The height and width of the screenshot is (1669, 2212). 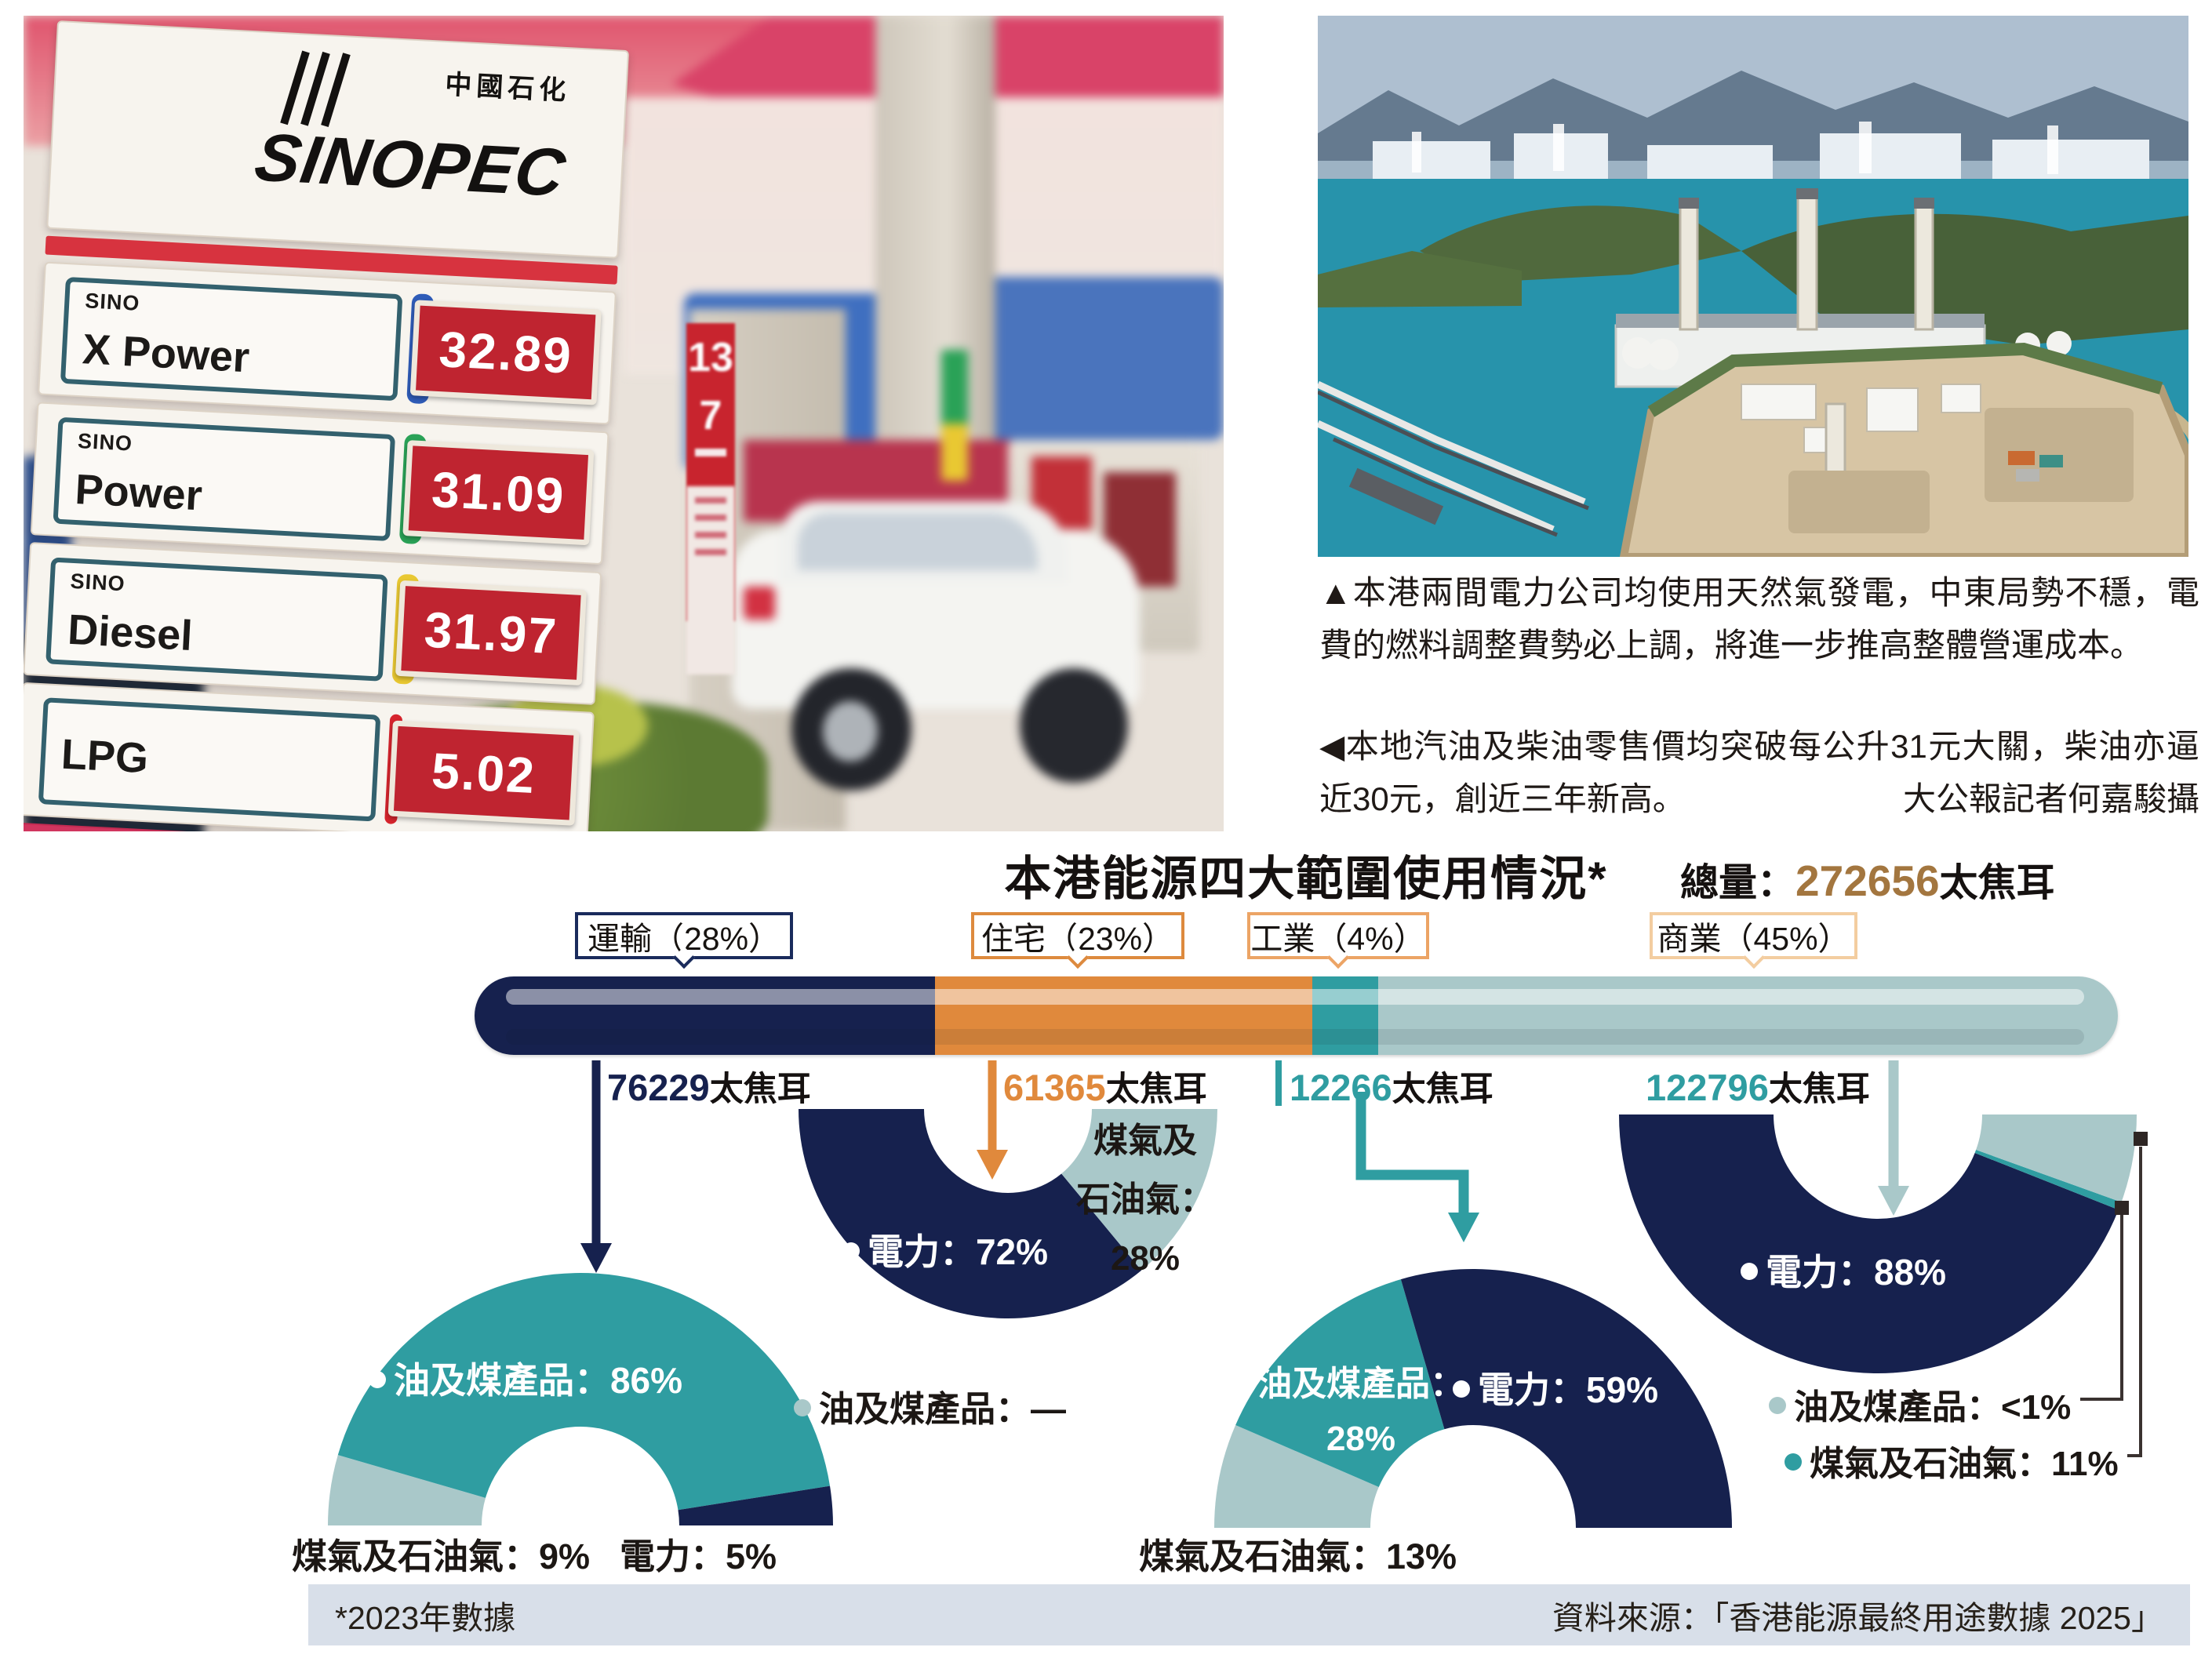 I want to click on total-value: 272656, so click(x=1868, y=880).